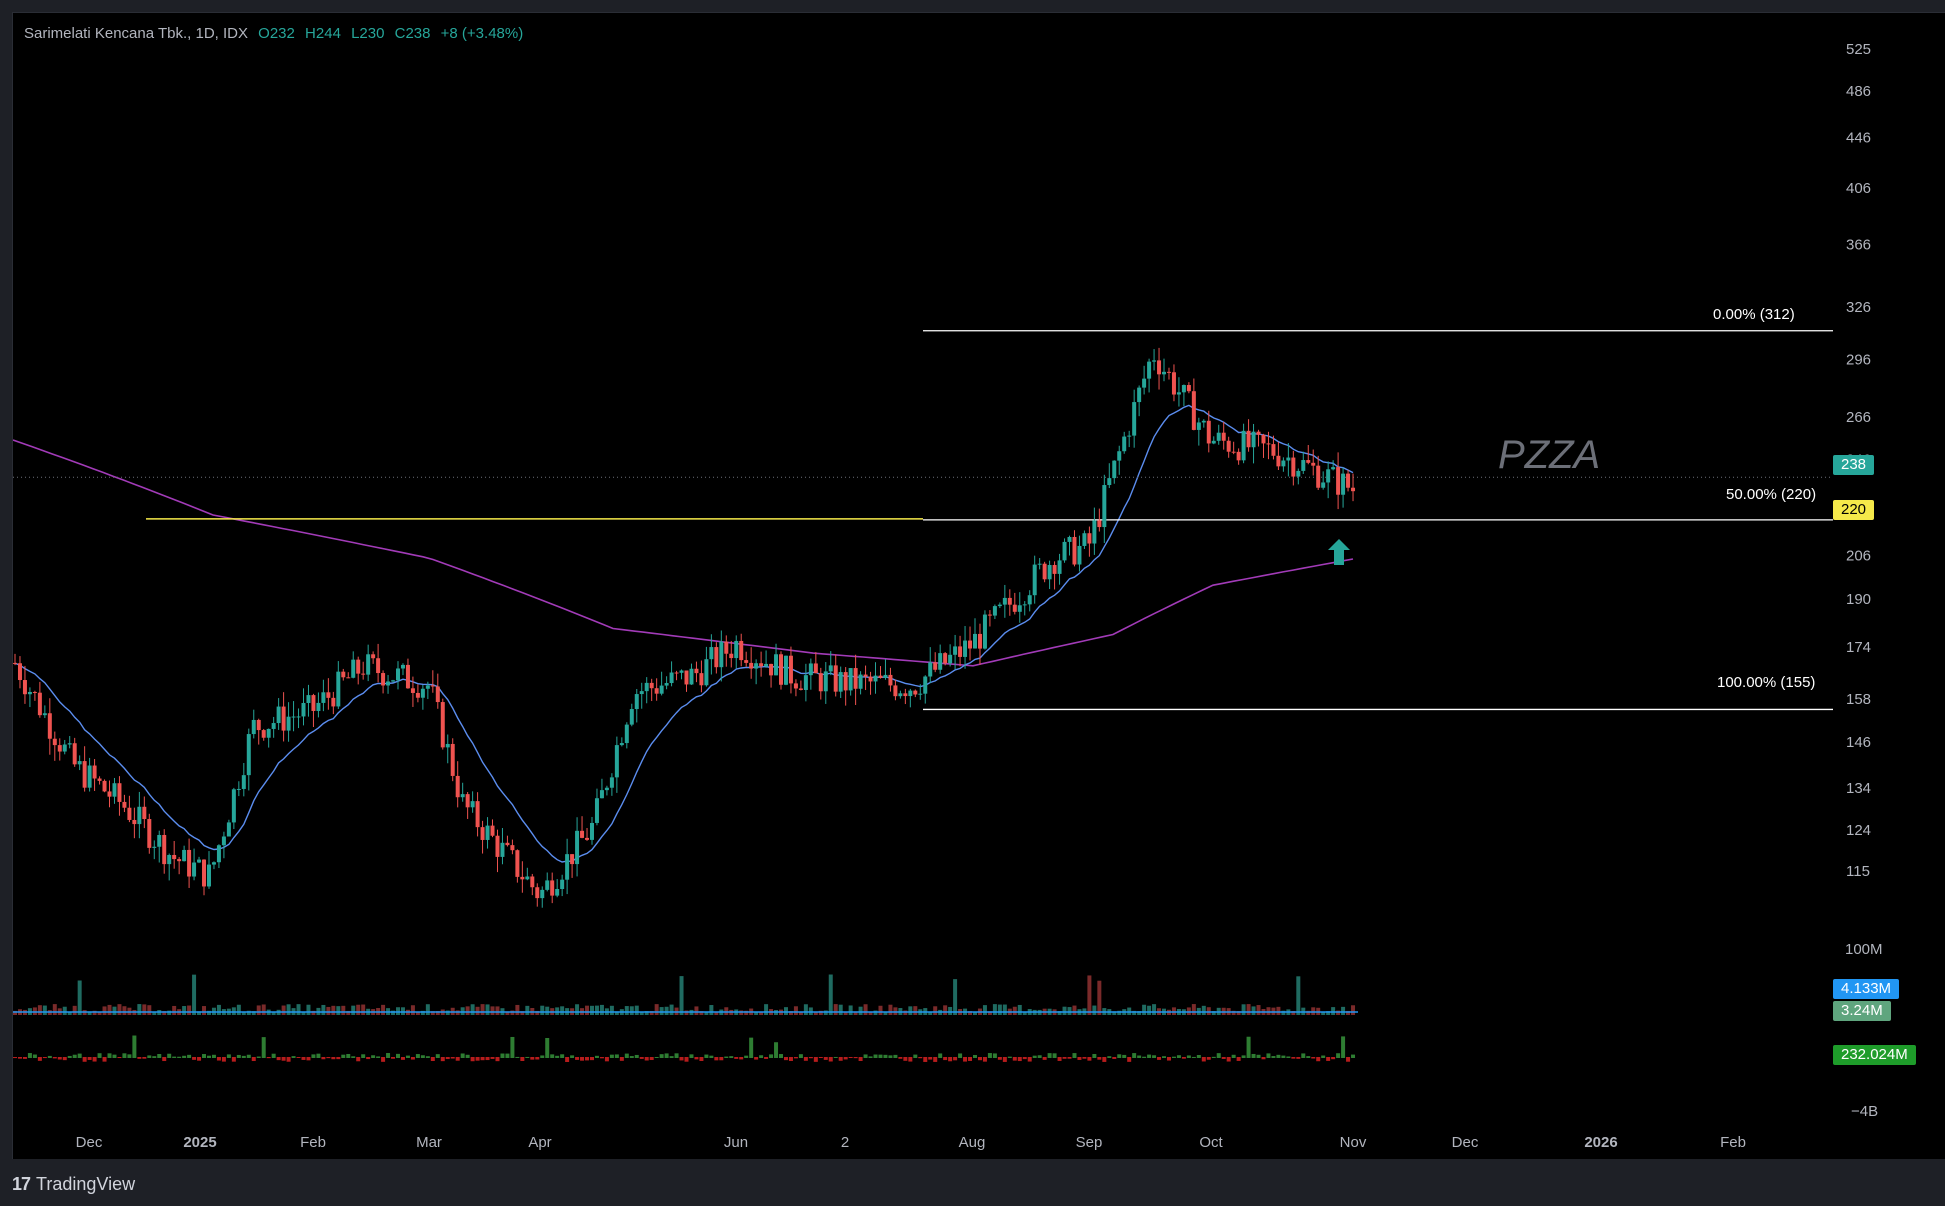  Describe the element at coordinates (86, 1183) in the screenshot. I see `brand-name: TradingView` at that location.